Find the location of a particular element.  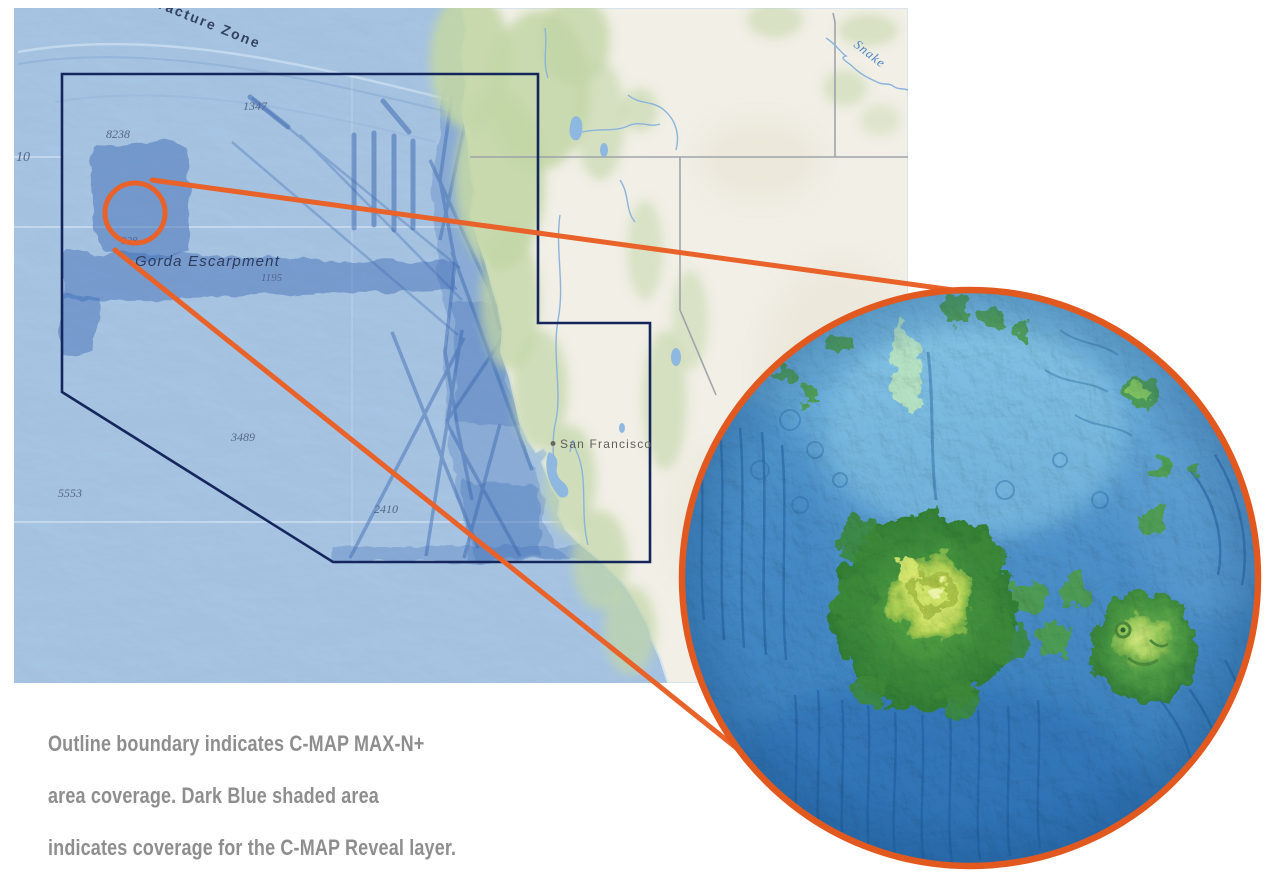

state-borders is located at coordinates (689, 204).